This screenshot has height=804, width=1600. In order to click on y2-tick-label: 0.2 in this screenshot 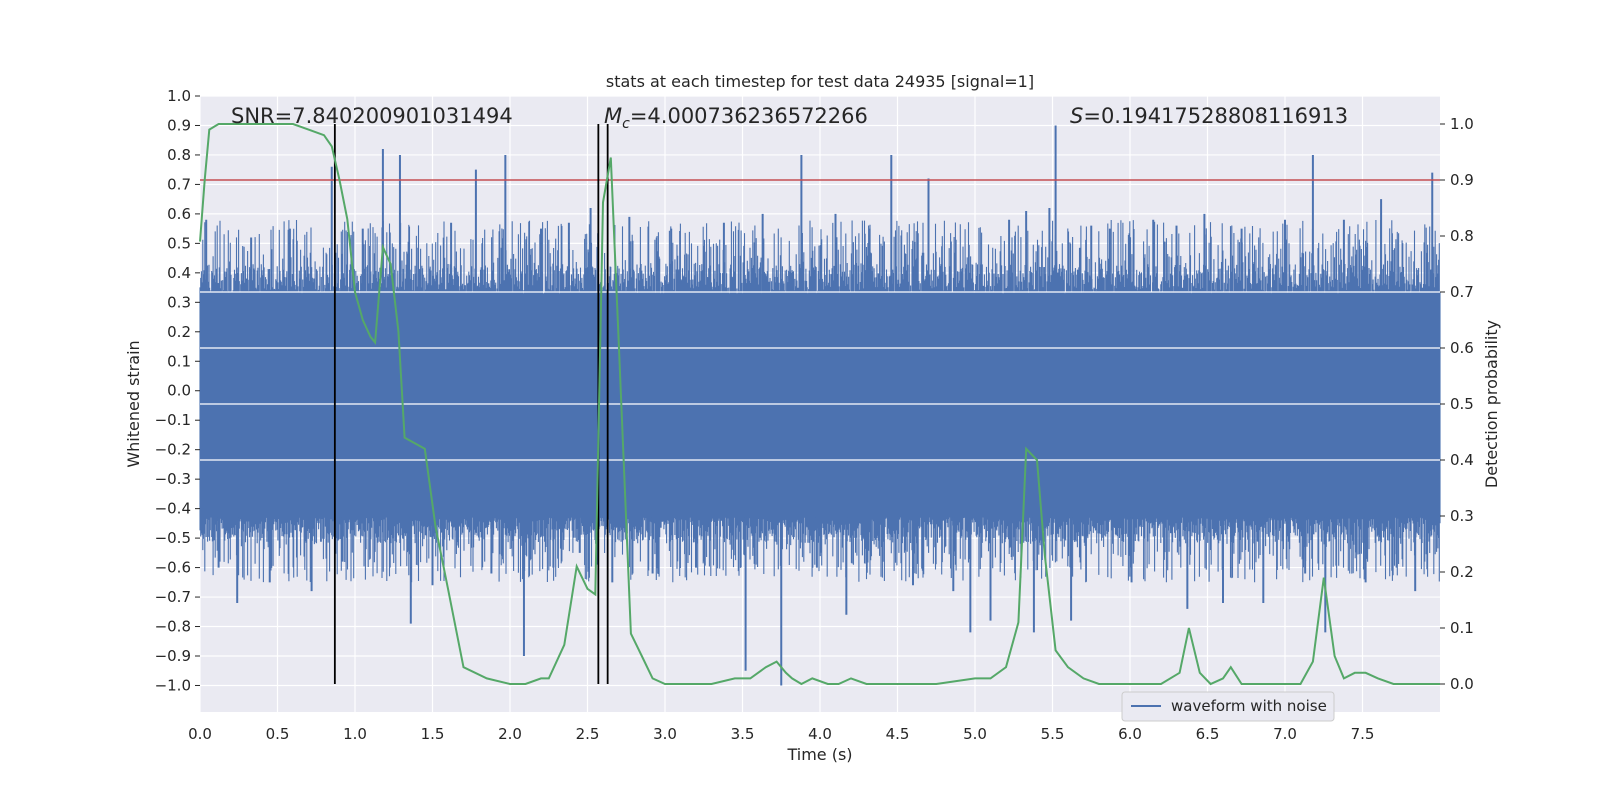, I will do `click(1462, 572)`.